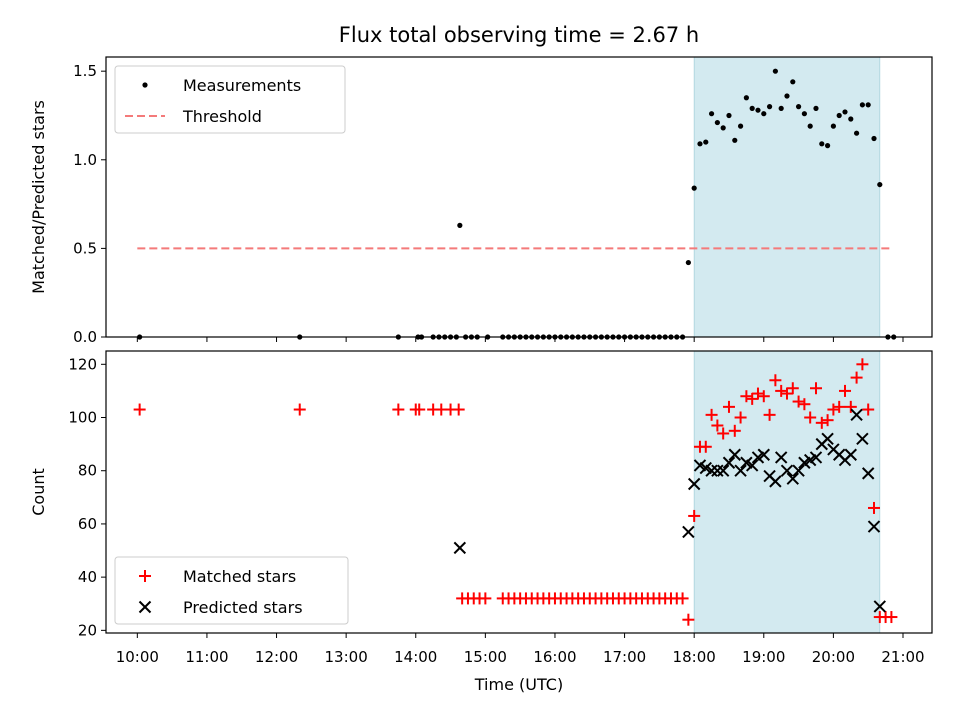 The height and width of the screenshot is (720, 960). Describe the element at coordinates (624, 657) in the screenshot. I see `x-tick-label: 17:00` at that location.